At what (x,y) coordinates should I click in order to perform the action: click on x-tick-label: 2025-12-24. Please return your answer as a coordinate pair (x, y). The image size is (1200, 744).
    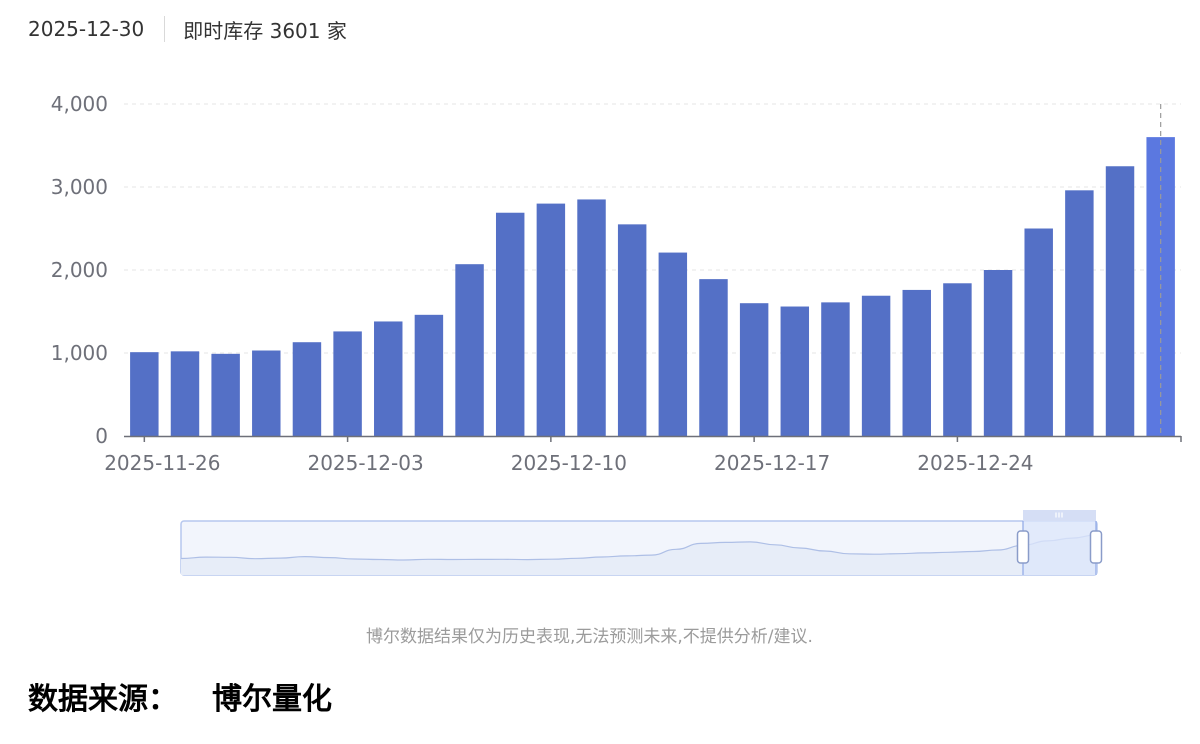
    Looking at the image, I should click on (975, 463).